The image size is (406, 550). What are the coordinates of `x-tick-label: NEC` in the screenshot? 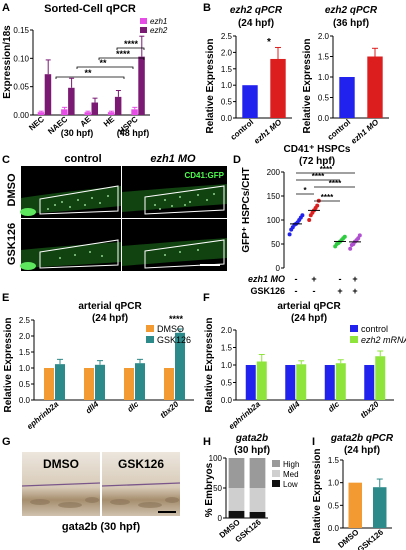 It's located at (36, 123).